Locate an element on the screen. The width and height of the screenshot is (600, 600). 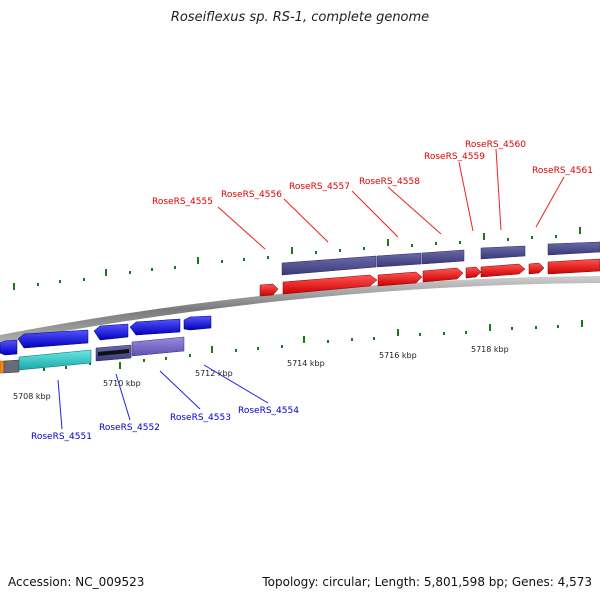
tick-row-upper is located at coordinates (297, 258).